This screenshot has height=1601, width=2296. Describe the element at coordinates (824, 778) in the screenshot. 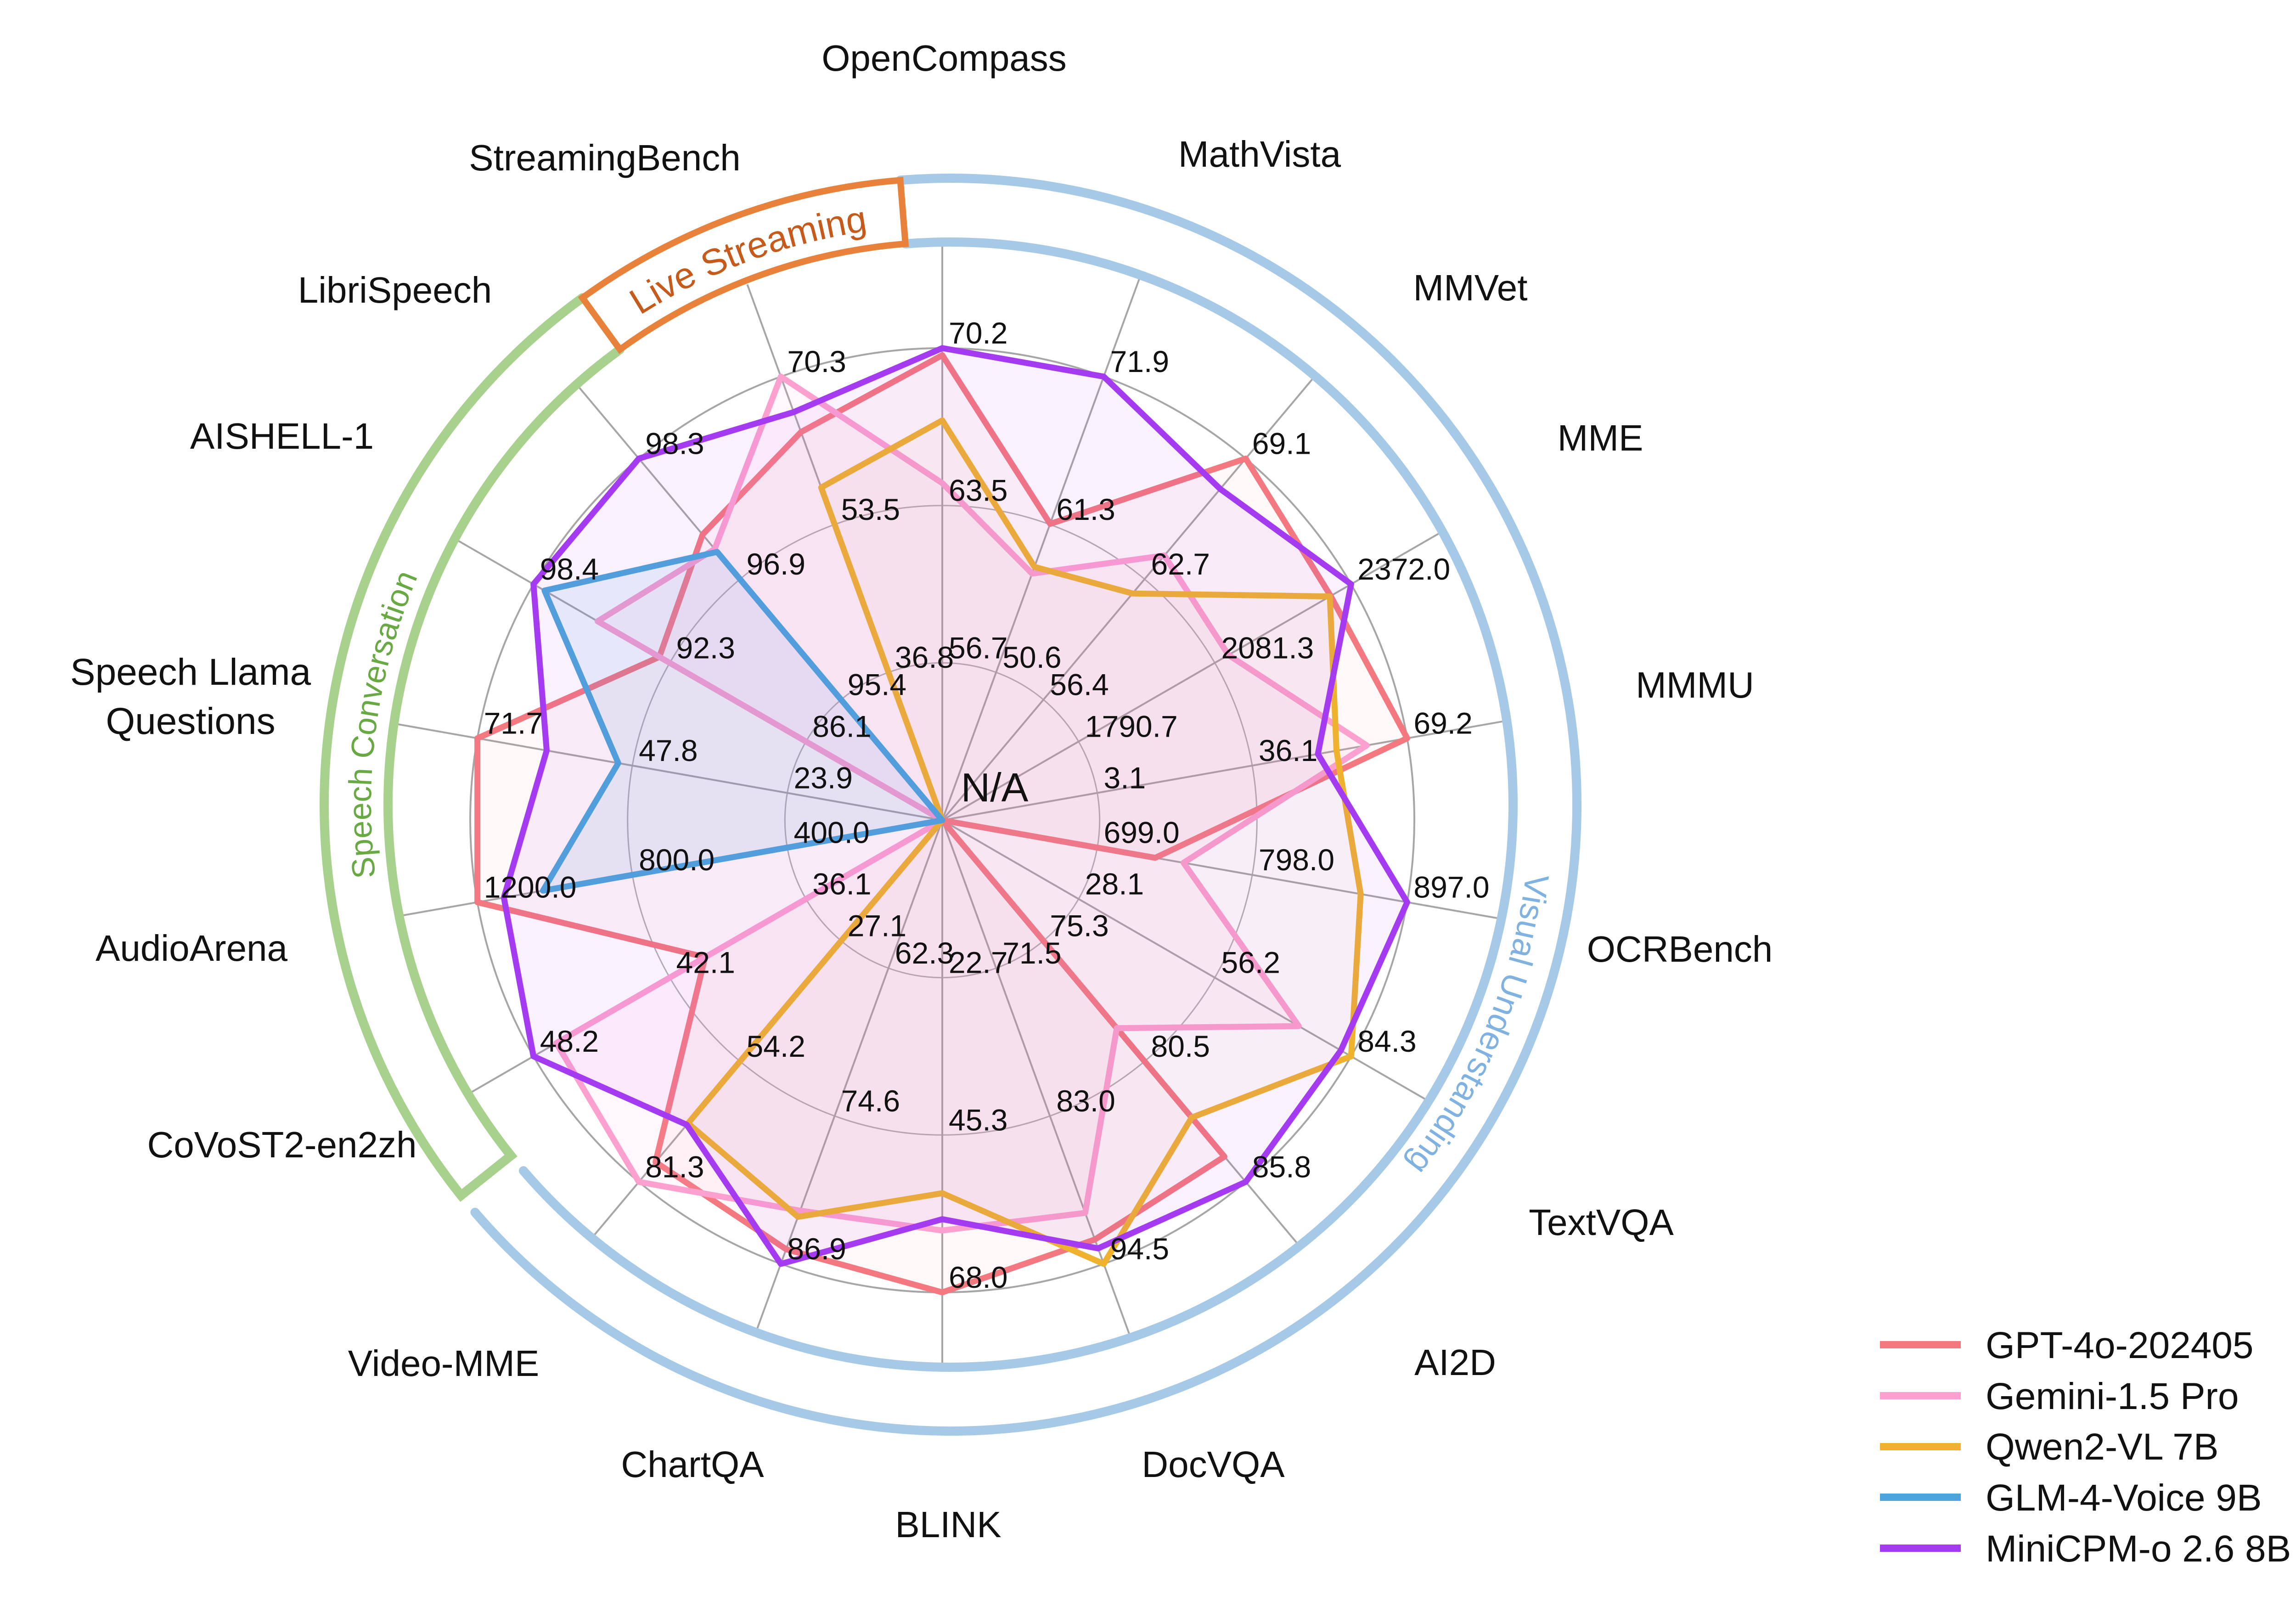

I see `svg-text: 23.9` at that location.